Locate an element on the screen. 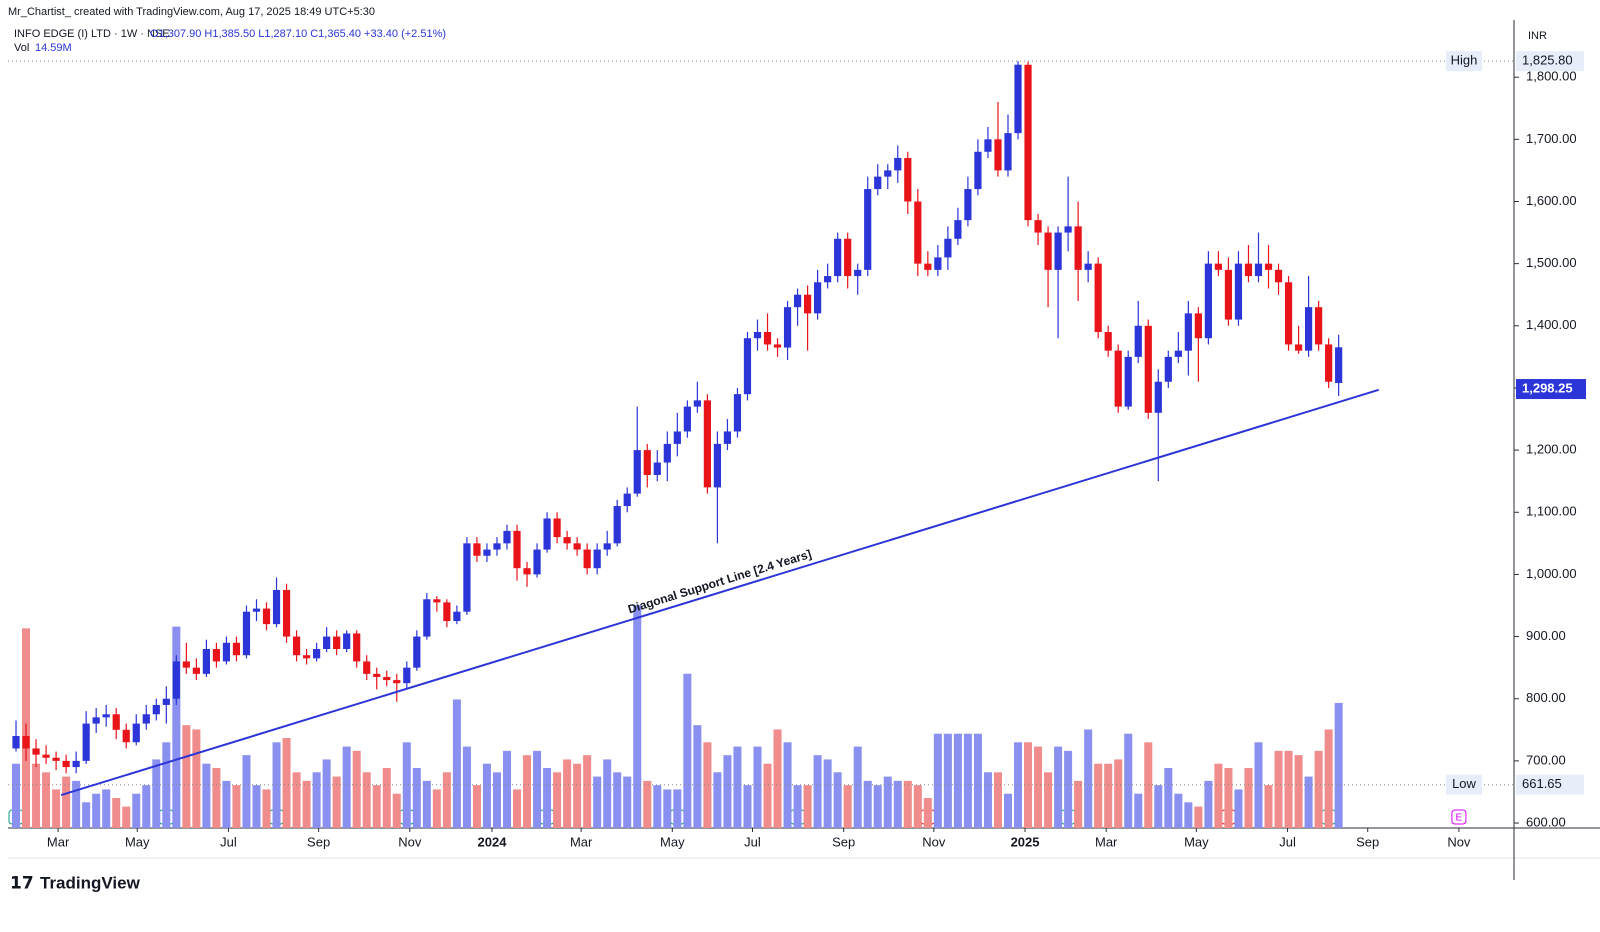 The width and height of the screenshot is (1600, 932). y-tick-label: 1,400.00 is located at coordinates (1551, 324).